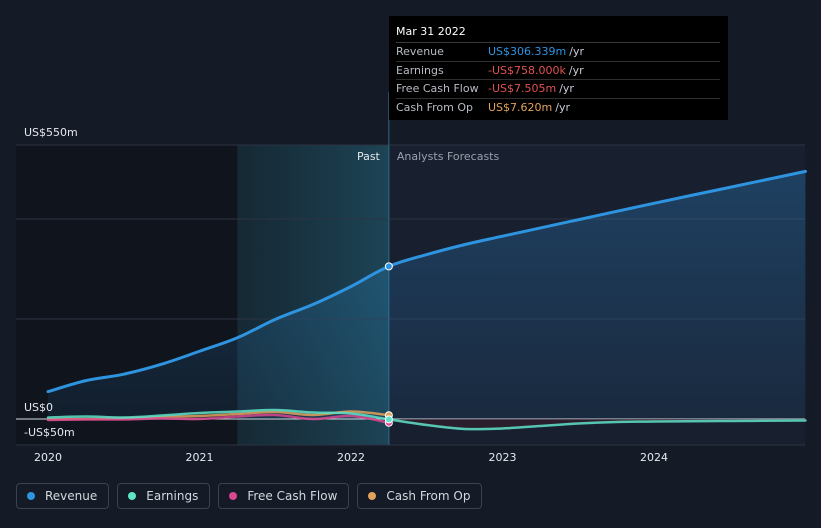 This screenshot has width=821, height=528. Describe the element at coordinates (558, 33) in the screenshot. I see `tooltip-date: Mar 31 2022` at that location.